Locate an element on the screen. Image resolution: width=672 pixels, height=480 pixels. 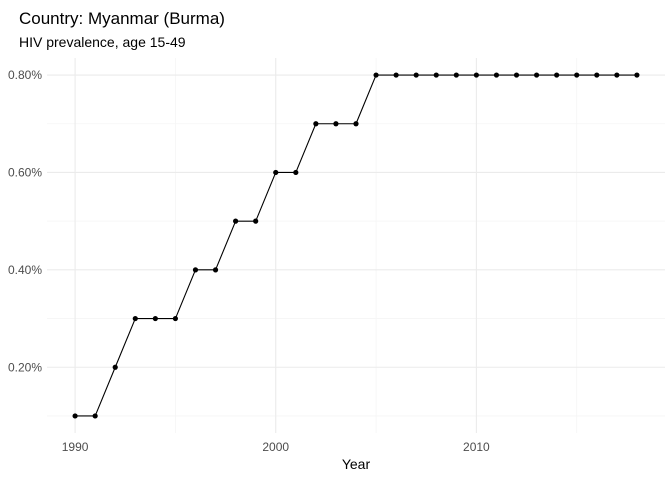
y-axis-tick-labels: 0.20% 0.40% 0.60% 0.80% is located at coordinates (25, 221).